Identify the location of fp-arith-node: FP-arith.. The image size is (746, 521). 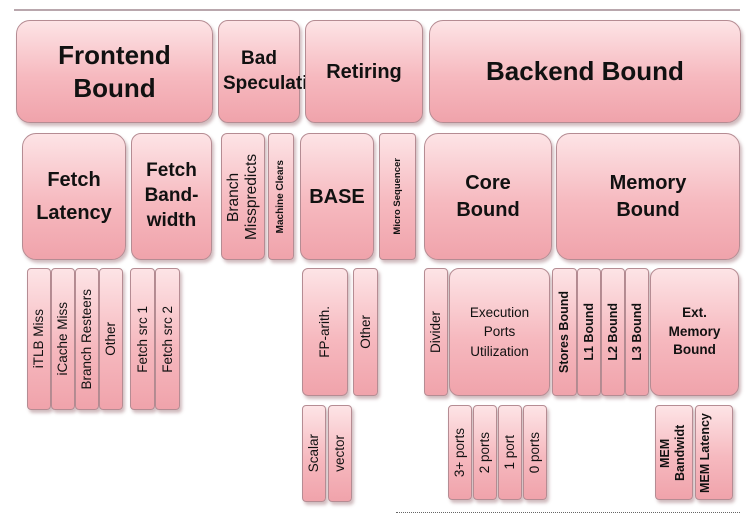
(325, 332).